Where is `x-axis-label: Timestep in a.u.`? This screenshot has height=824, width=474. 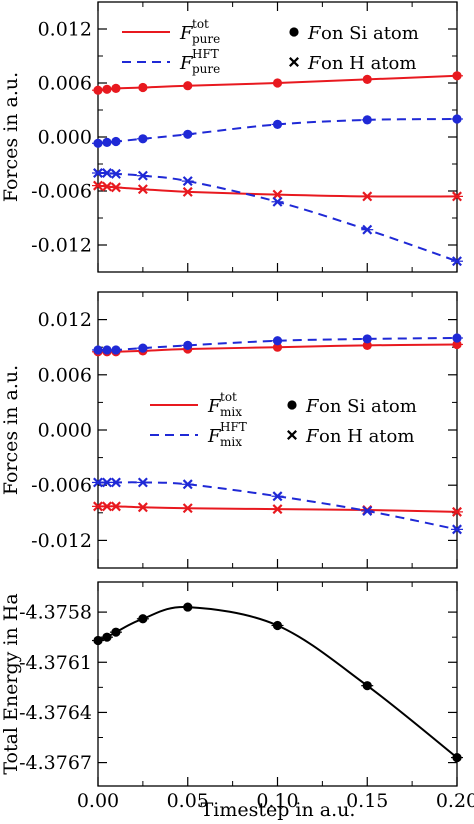 x-axis-label: Timestep in a.u. is located at coordinates (278, 810).